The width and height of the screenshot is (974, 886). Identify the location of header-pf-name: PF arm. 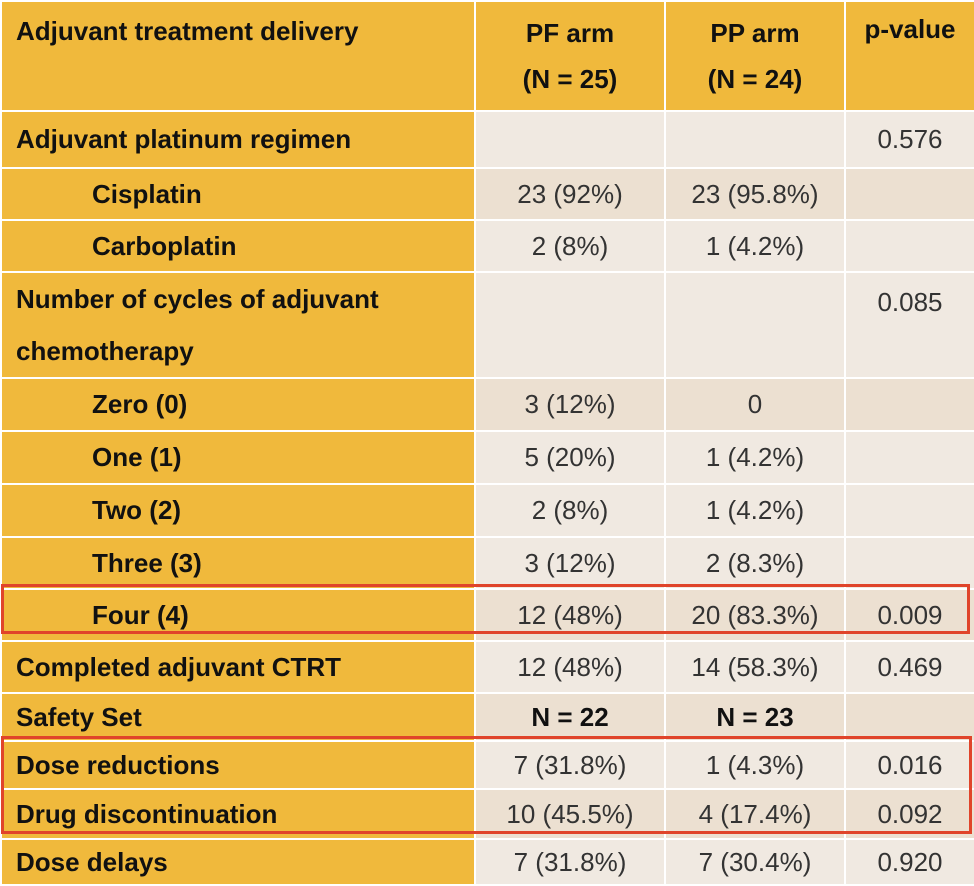
(570, 33).